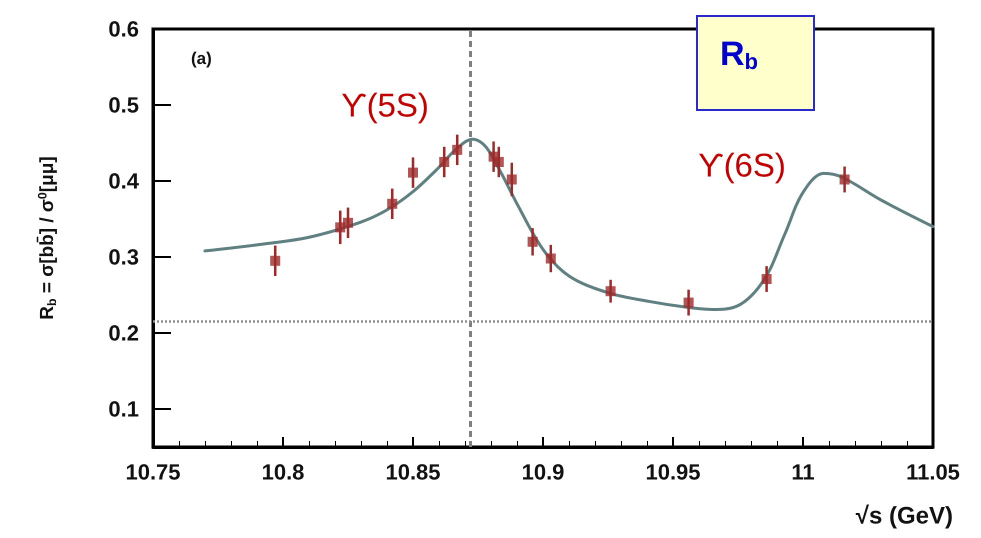  I want to click on x-tick-label: 10.75, so click(153, 472).